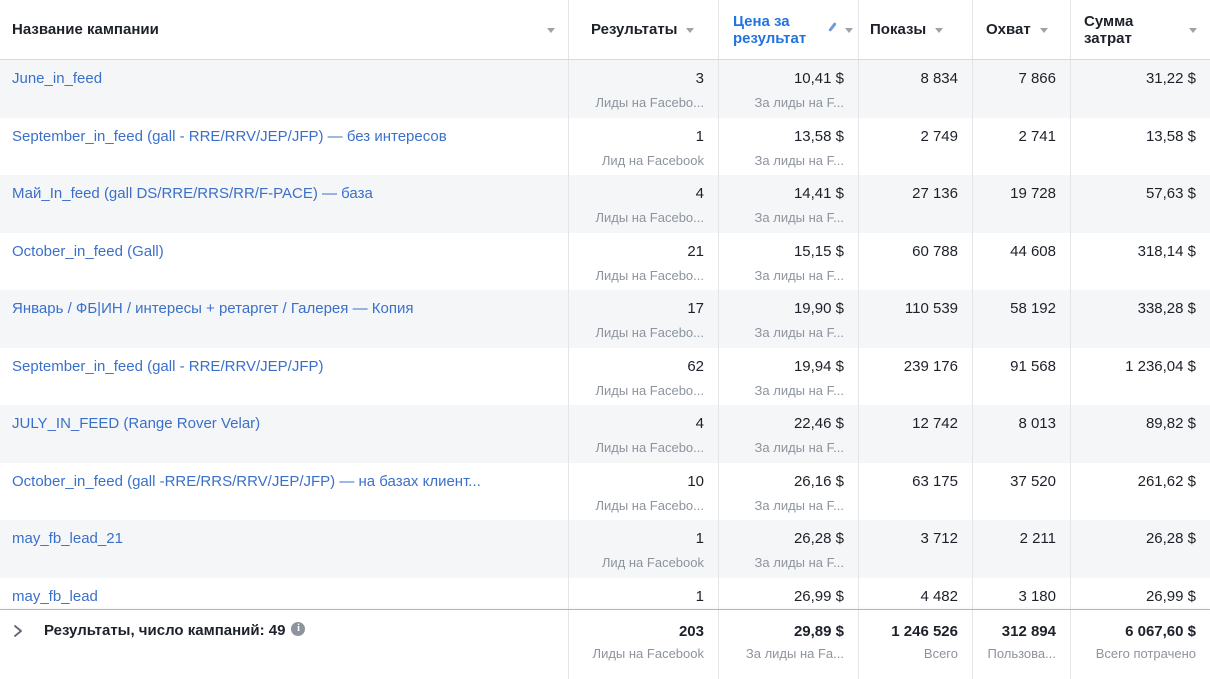 This screenshot has width=1210, height=679. Describe the element at coordinates (1037, 423) in the screenshot. I see `reach-value: 8 013` at that location.